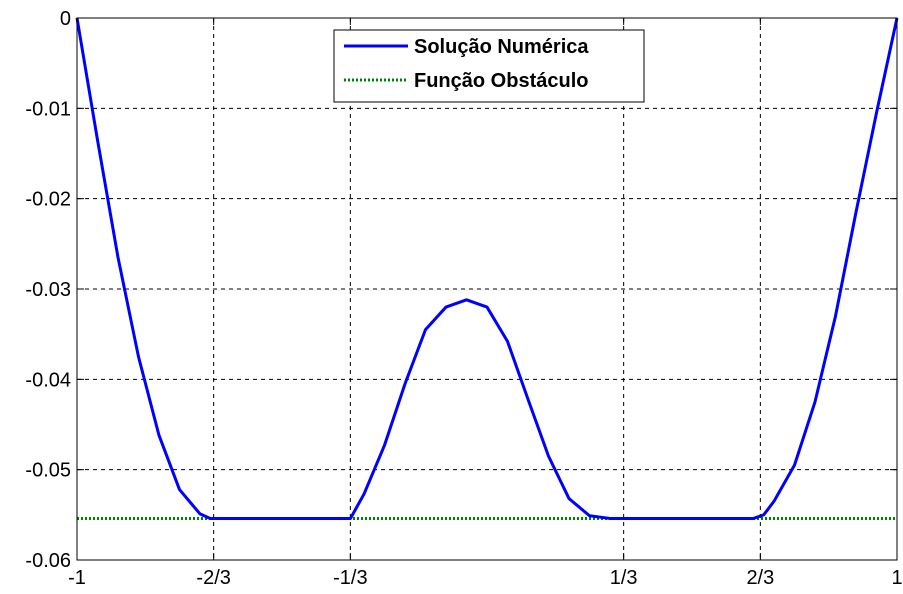 This screenshot has height=594, width=903. What do you see at coordinates (48, 561) in the screenshot?
I see `y-tick-label: -0.06` at bounding box center [48, 561].